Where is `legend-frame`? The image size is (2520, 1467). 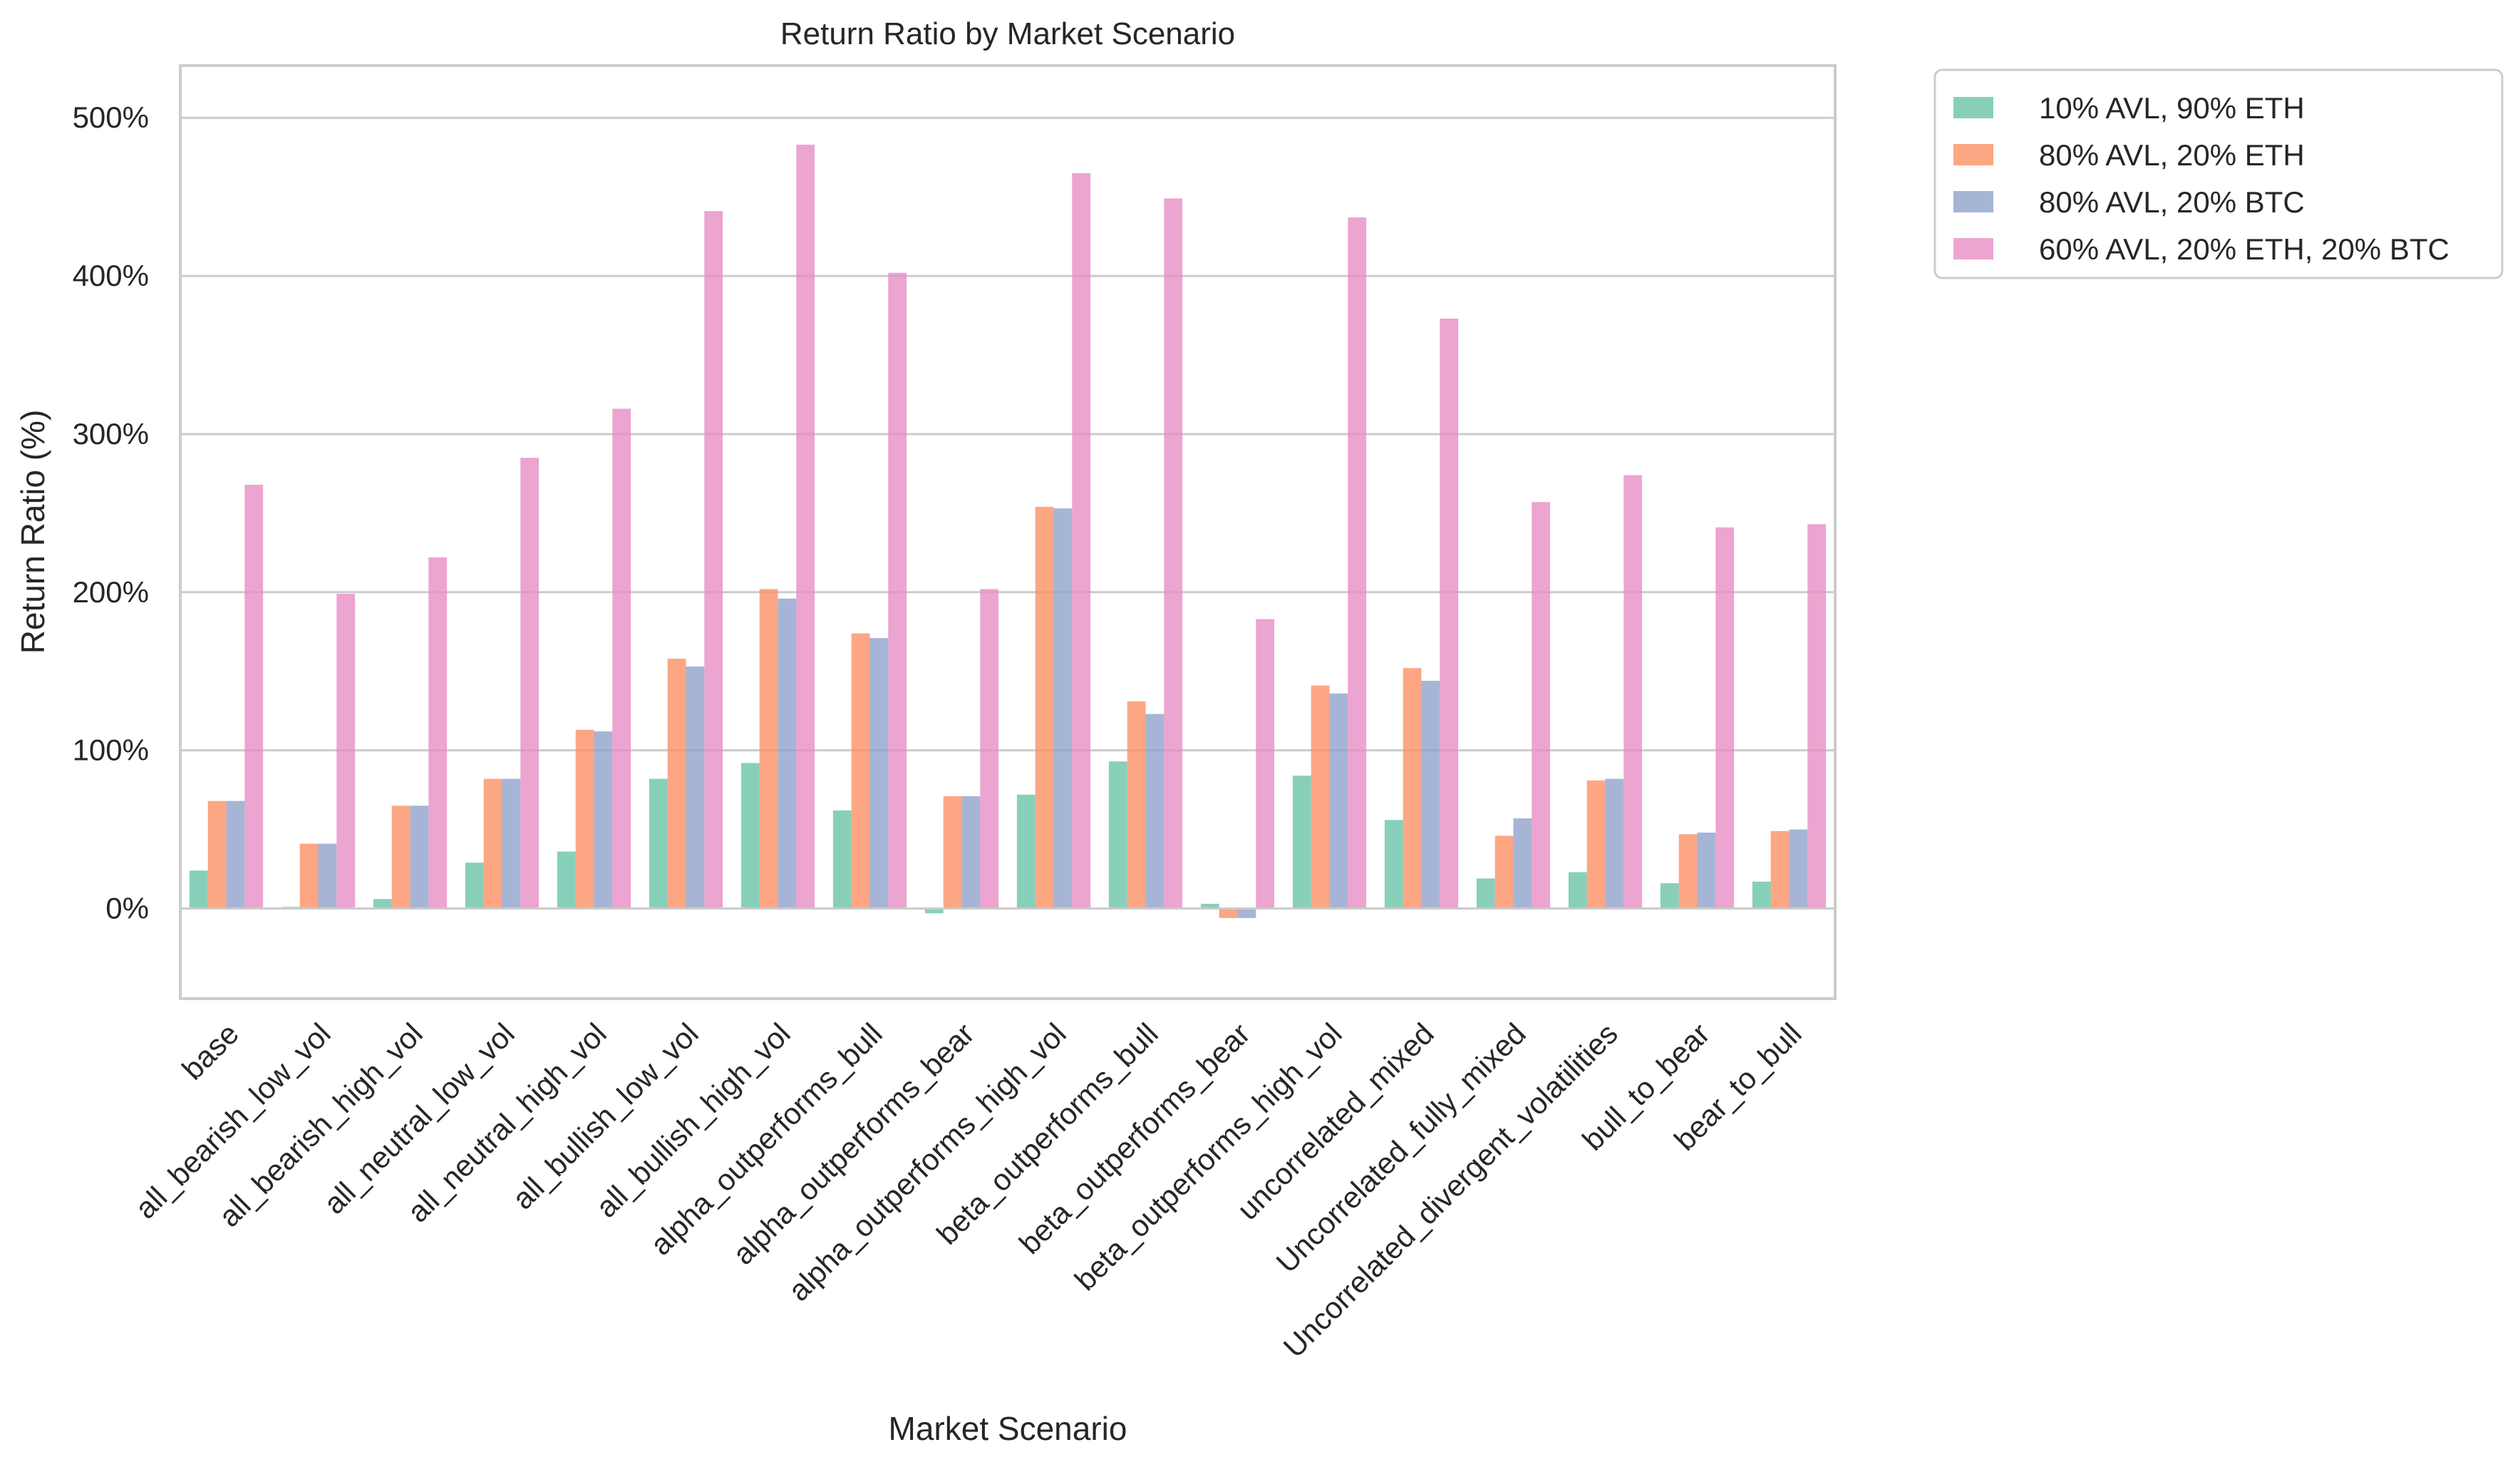
legend-frame is located at coordinates (2218, 173).